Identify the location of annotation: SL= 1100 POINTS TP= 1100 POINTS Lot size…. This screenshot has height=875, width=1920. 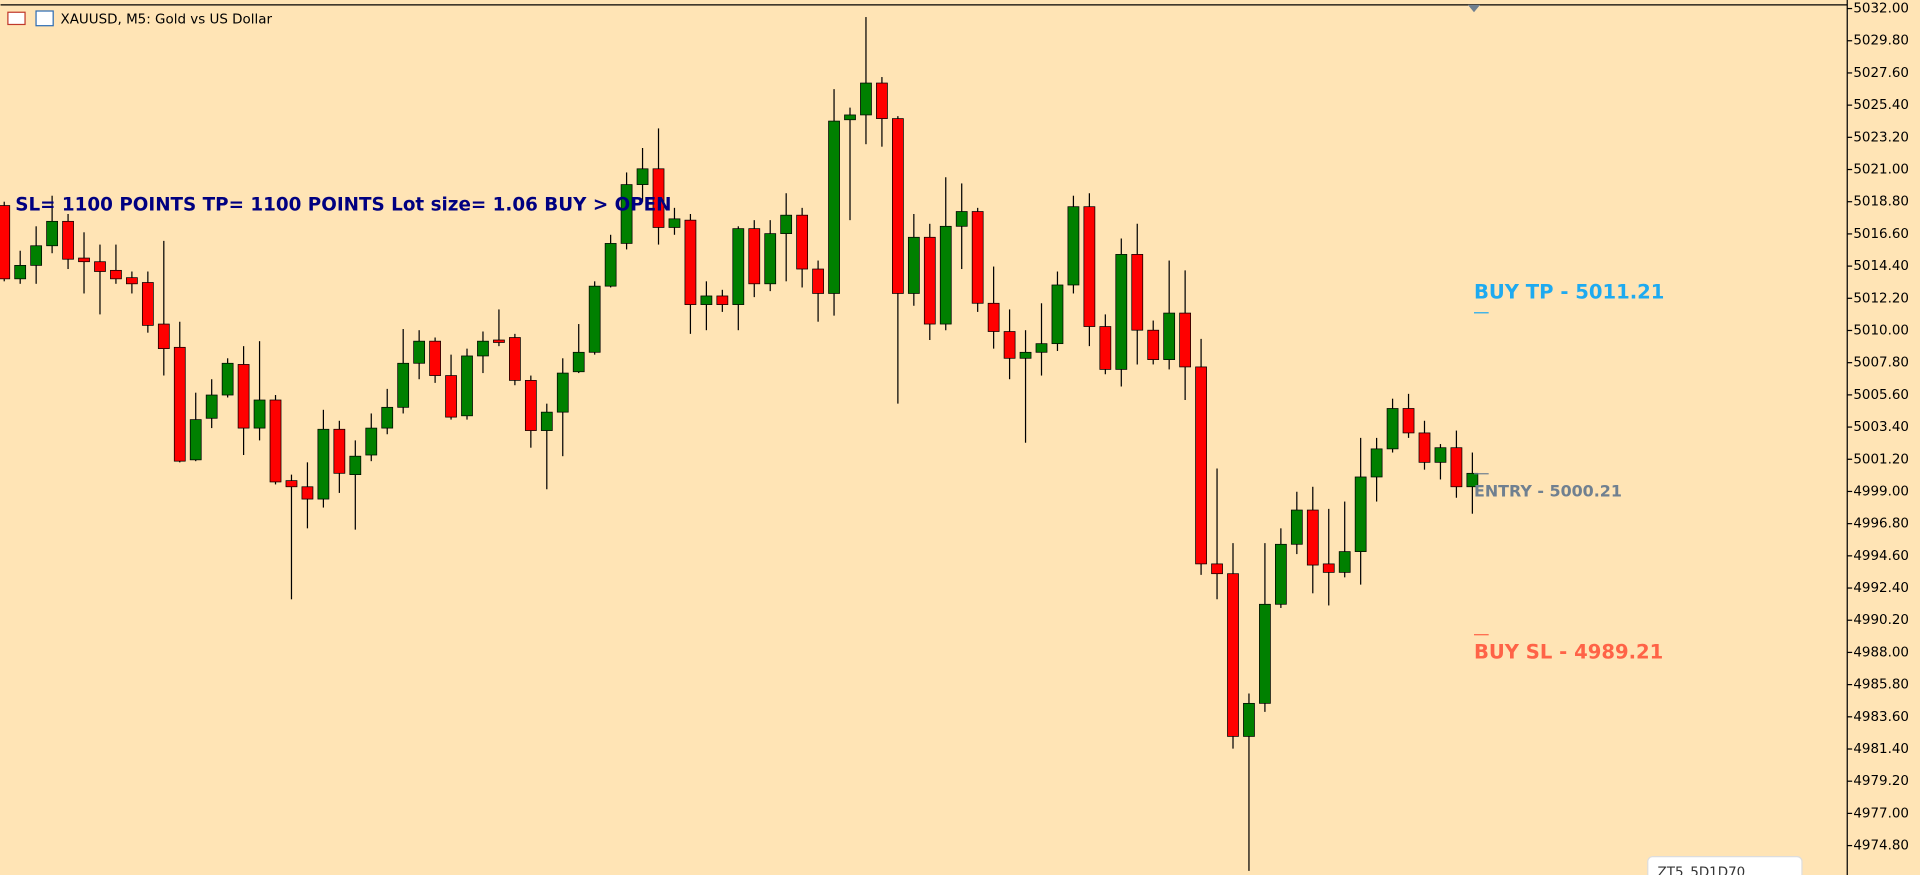
(343, 205).